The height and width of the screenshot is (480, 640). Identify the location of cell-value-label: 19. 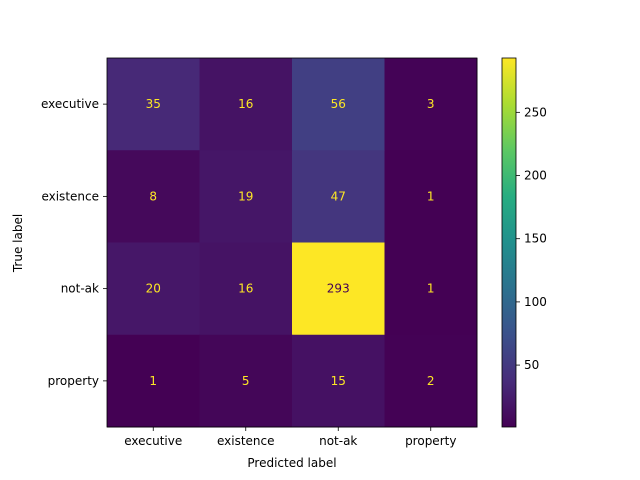
(245, 196).